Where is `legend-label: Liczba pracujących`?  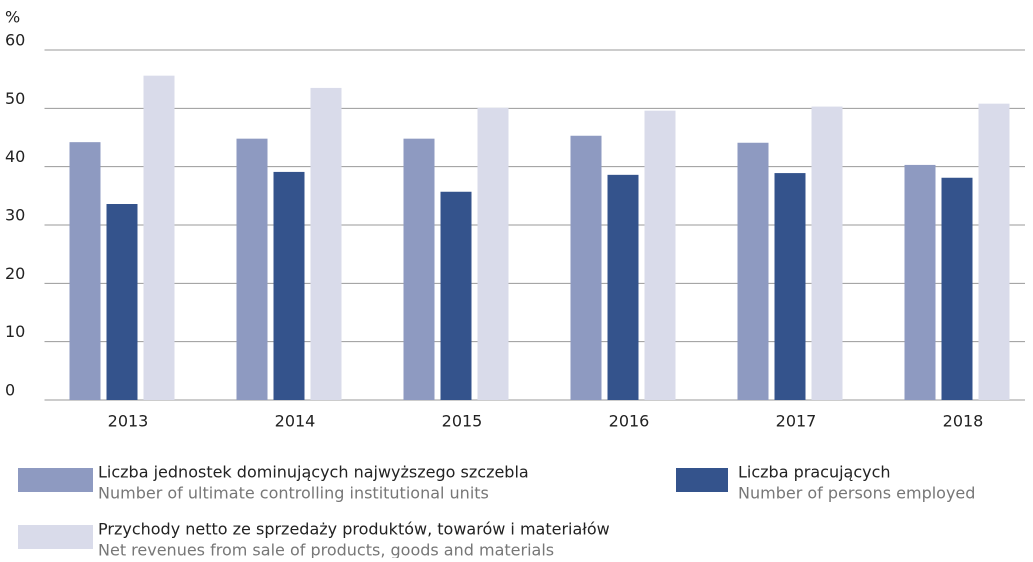
legend-label: Liczba pracujących is located at coordinates (814, 472).